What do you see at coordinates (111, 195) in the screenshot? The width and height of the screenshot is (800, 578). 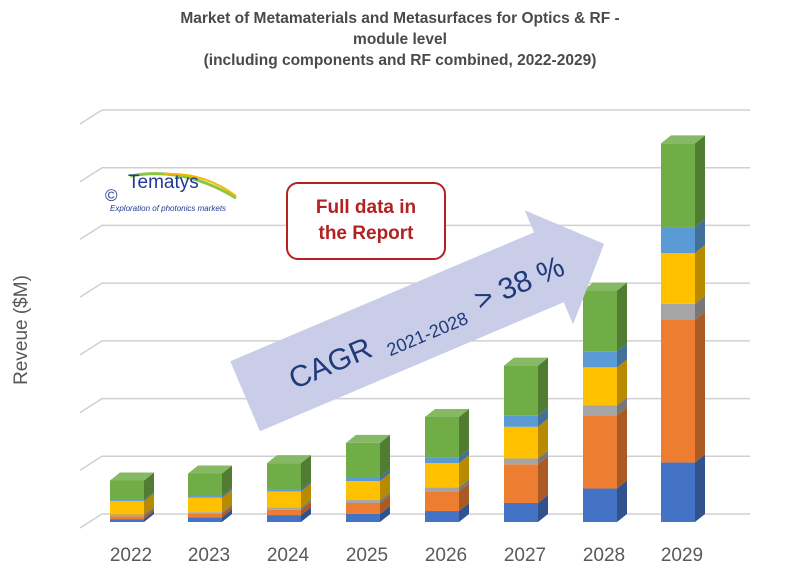 I see `copyright-symbol: ©` at bounding box center [111, 195].